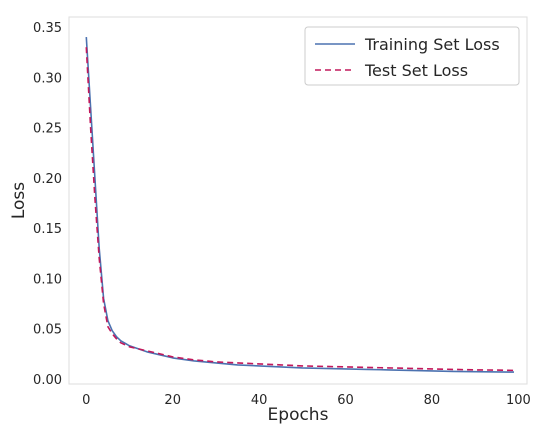  Describe the element at coordinates (47, 78) in the screenshot. I see `y-tick-label: 0.30` at that location.